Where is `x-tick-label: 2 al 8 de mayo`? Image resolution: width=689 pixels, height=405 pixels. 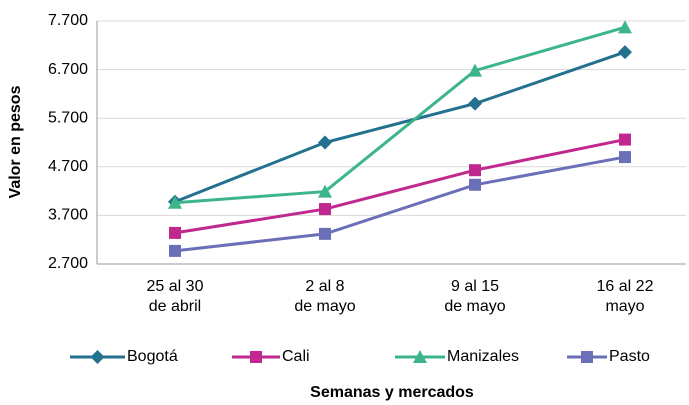
x-tick-label: 2 al 8 de mayo is located at coordinates (325, 296).